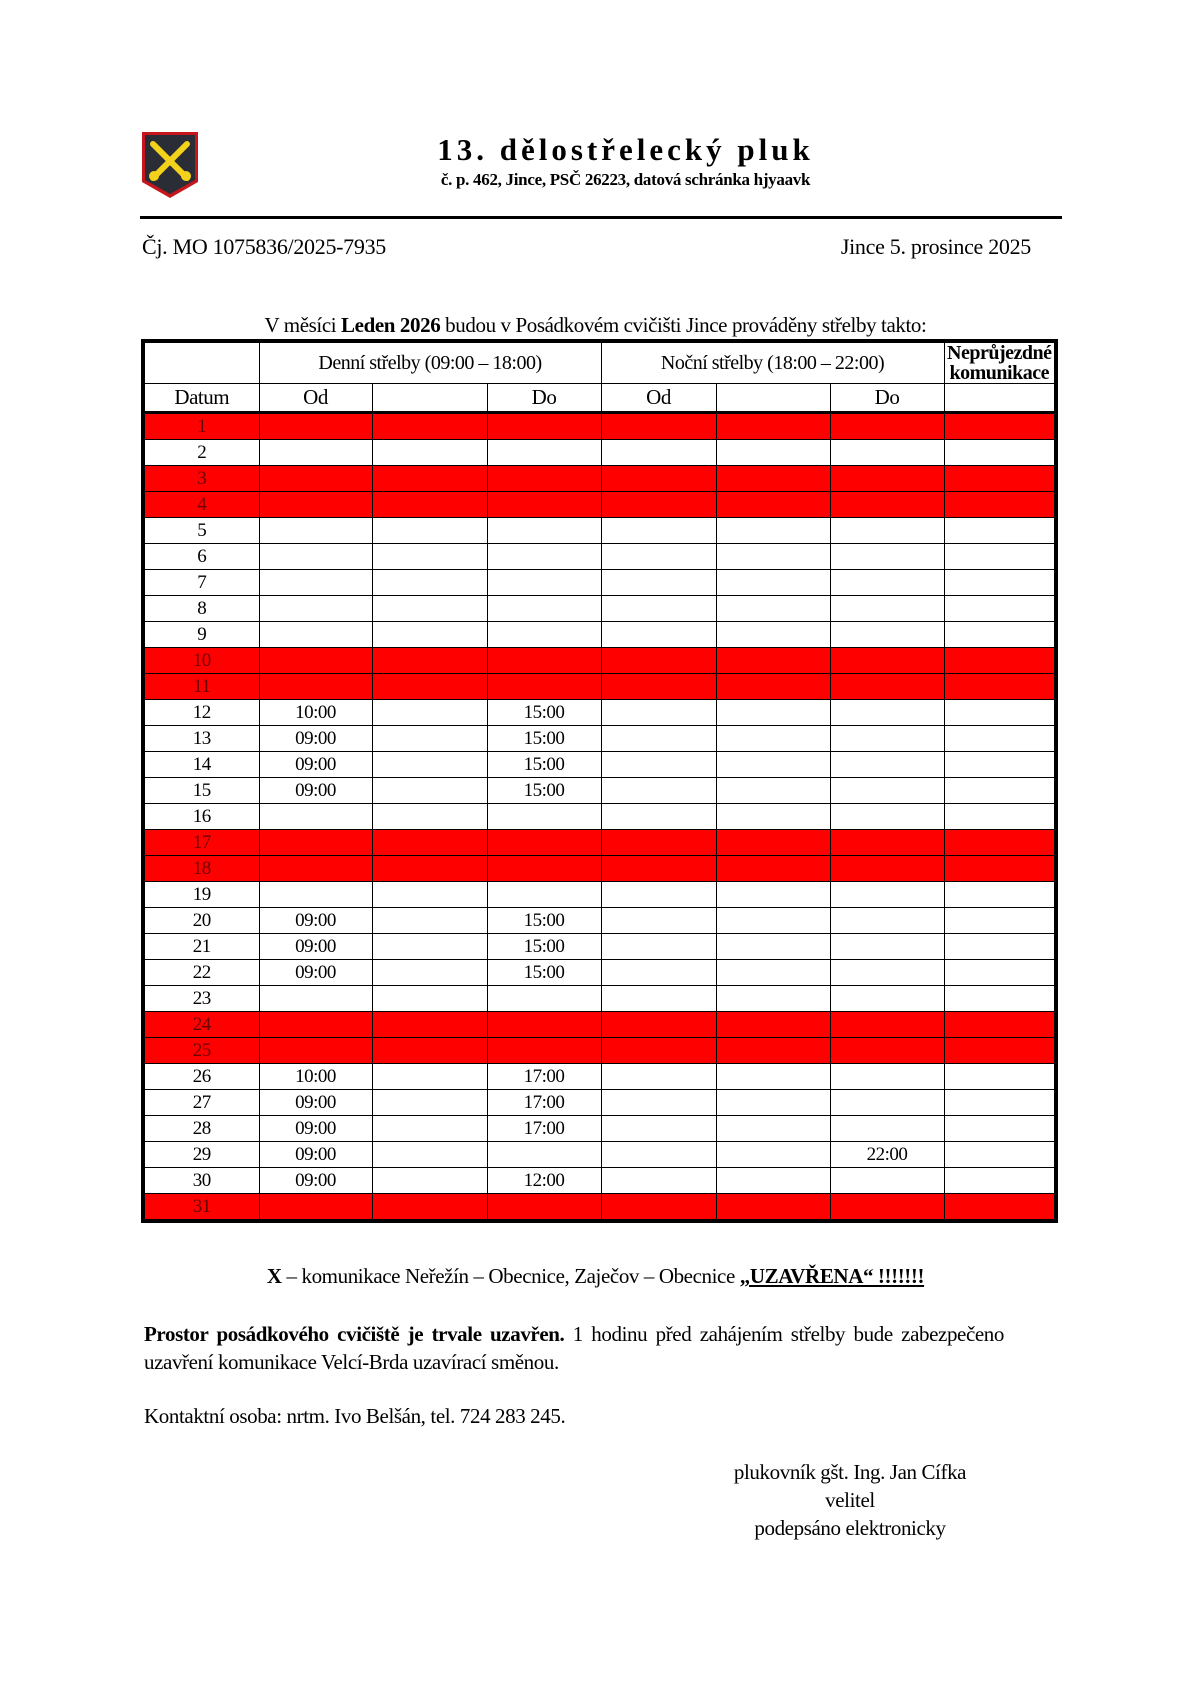  I want to click on table-row: 9, so click(599, 634).